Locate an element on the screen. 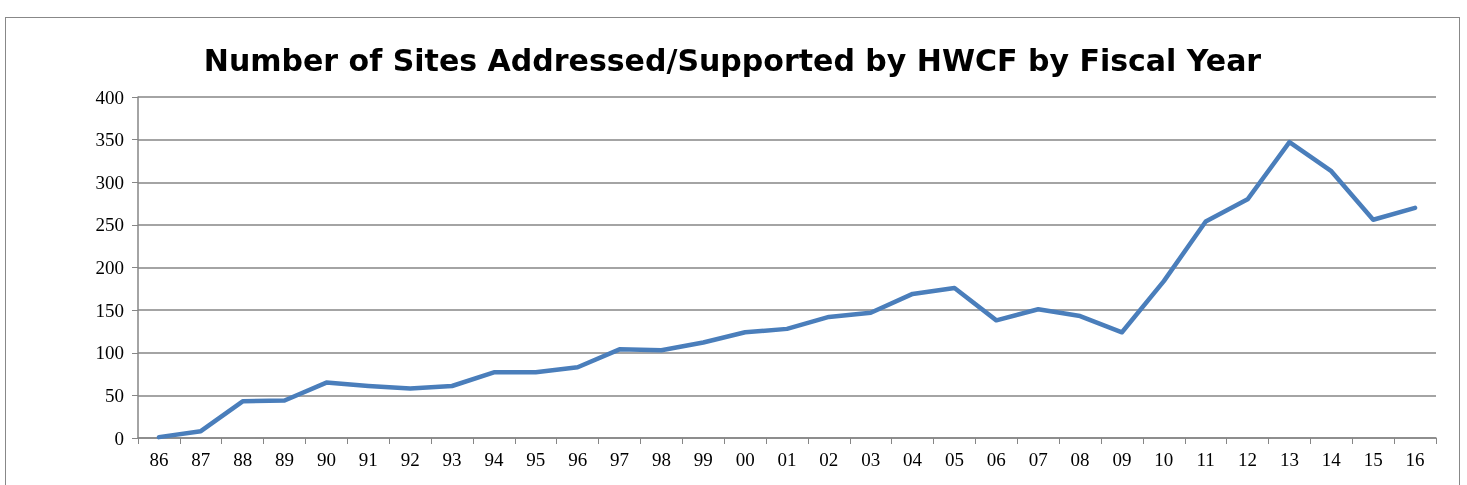  x-tick-label: 04 is located at coordinates (913, 459).